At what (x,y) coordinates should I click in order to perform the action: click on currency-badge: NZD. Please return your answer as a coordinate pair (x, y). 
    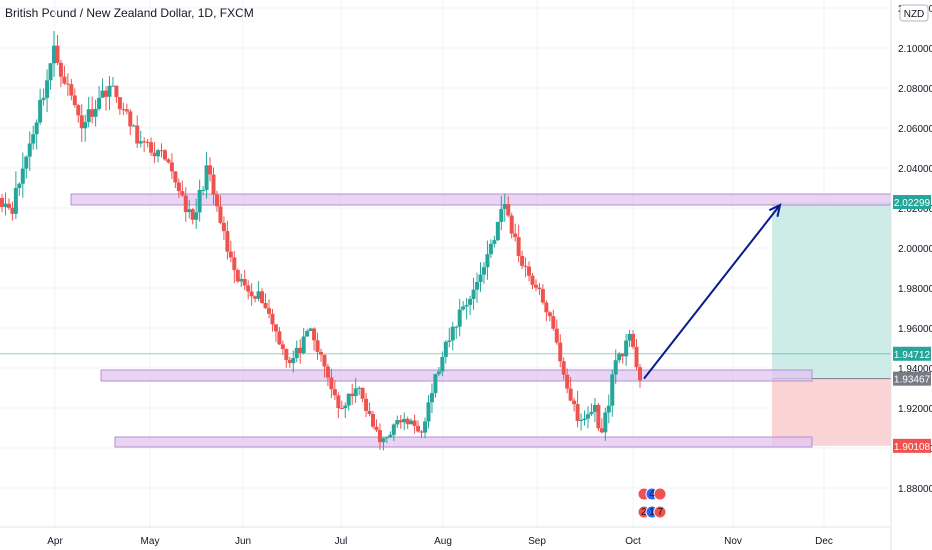
    Looking at the image, I should click on (914, 13).